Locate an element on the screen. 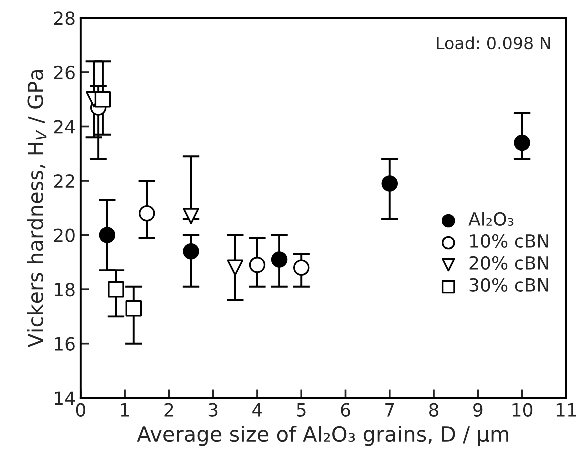  y-tick-label: 28 is located at coordinates (64, 19).